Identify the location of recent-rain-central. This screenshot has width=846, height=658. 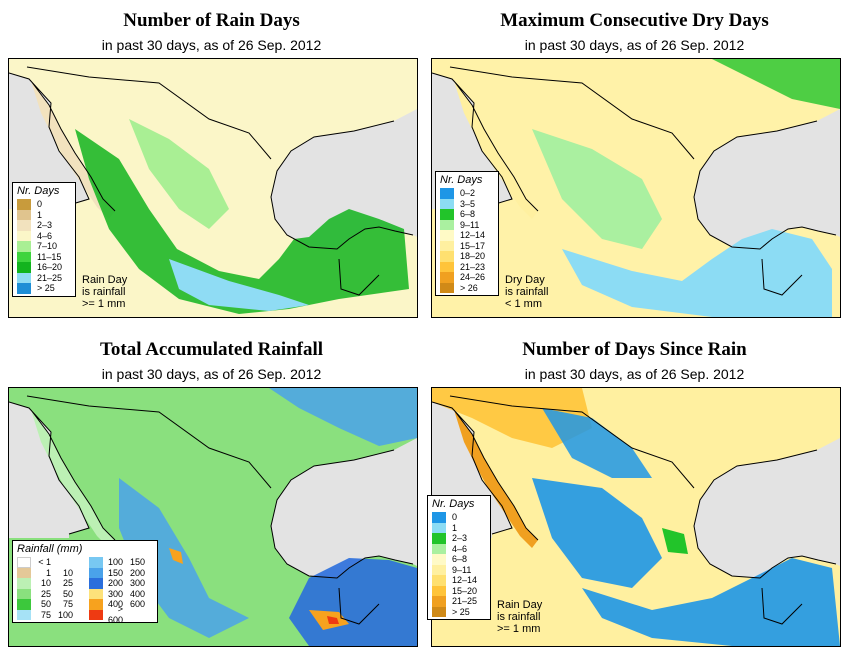
(597, 533).